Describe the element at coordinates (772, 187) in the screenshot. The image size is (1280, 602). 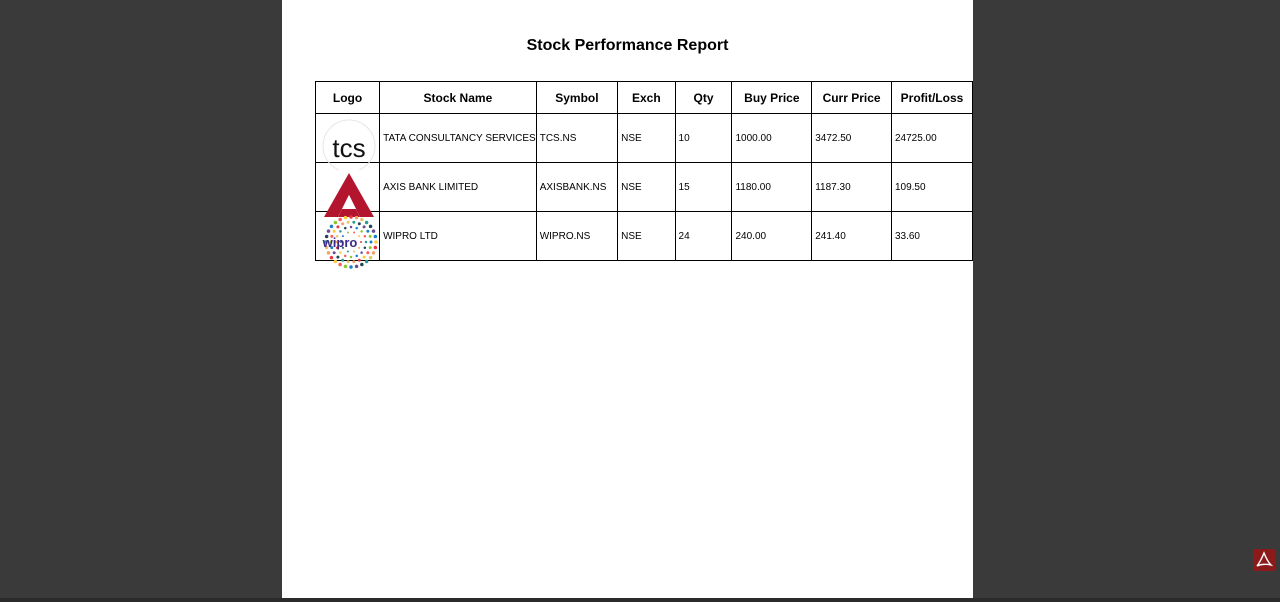
I see `buy-price-cell: 1180.00` at that location.